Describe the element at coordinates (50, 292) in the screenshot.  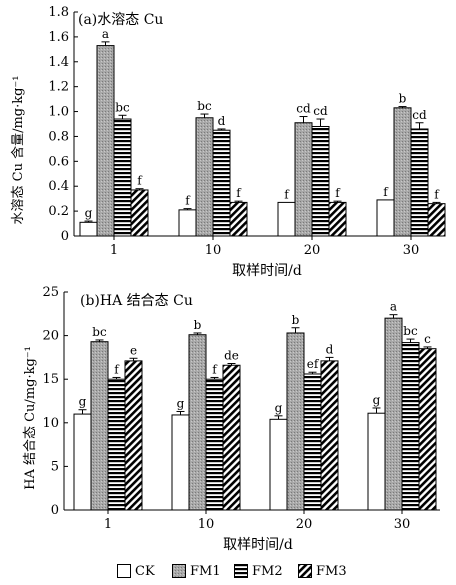
I see `panel-b-y-tick-label: 25` at that location.